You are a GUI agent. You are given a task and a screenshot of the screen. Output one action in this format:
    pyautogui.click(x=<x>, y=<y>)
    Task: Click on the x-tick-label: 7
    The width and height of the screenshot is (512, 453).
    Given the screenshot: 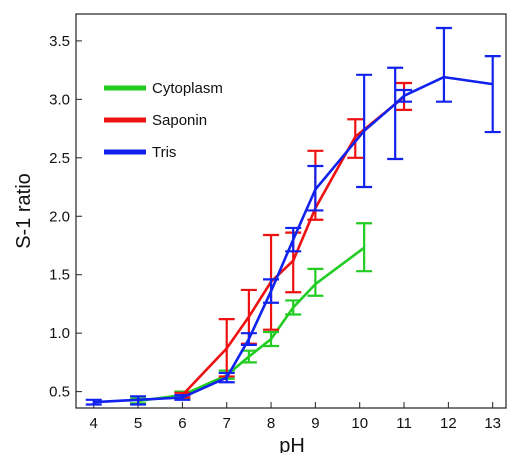 What is the action you would take?
    pyautogui.click(x=227, y=423)
    